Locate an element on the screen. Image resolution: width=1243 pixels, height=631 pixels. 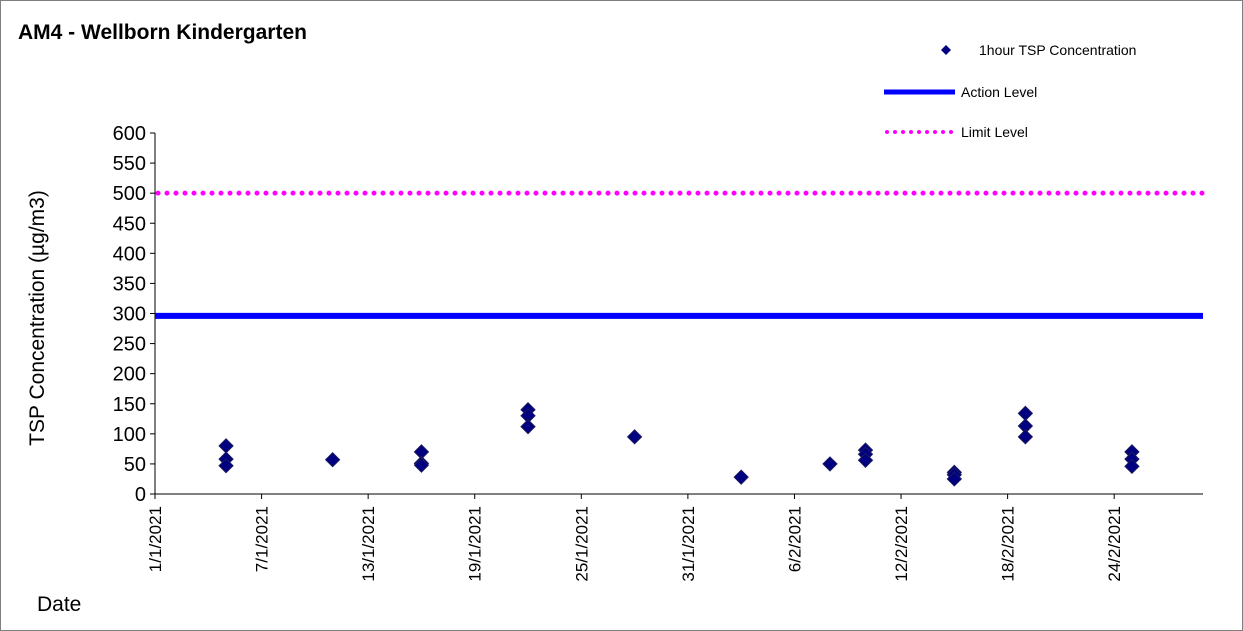
x-tick-label: 18/2/2021 is located at coordinates (1008, 544).